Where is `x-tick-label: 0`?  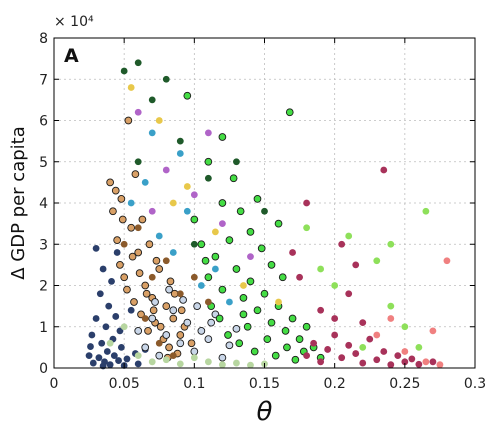 x-tick-label: 0 is located at coordinates (54, 384).